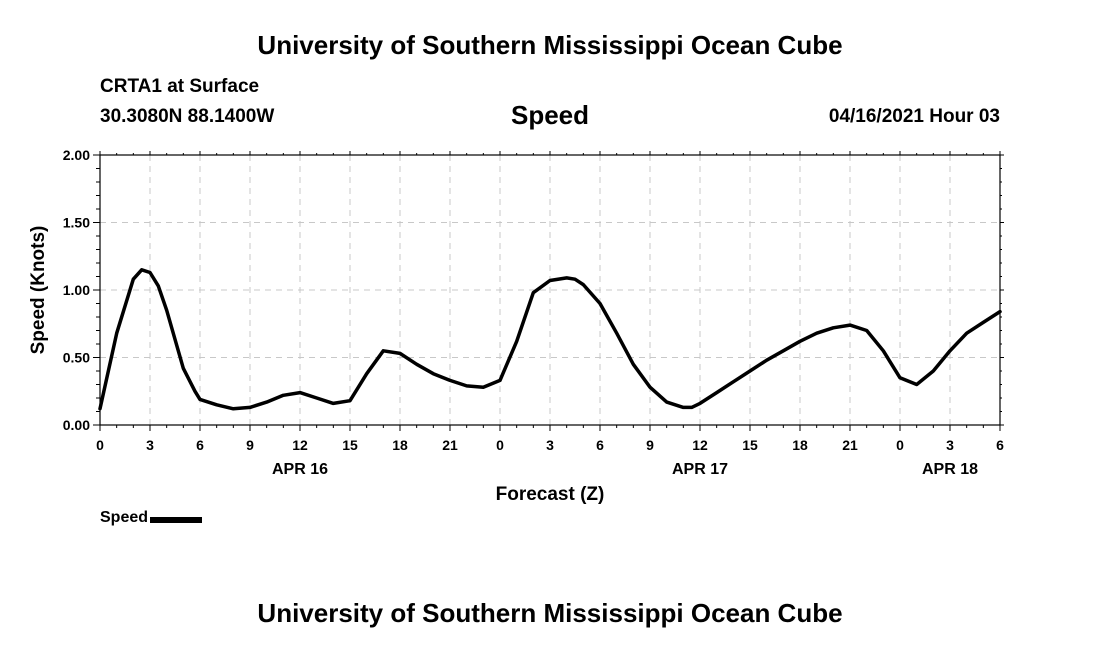 This screenshot has height=650, width=1100. Describe the element at coordinates (124, 517) in the screenshot. I see `legend-label: Speed` at that location.